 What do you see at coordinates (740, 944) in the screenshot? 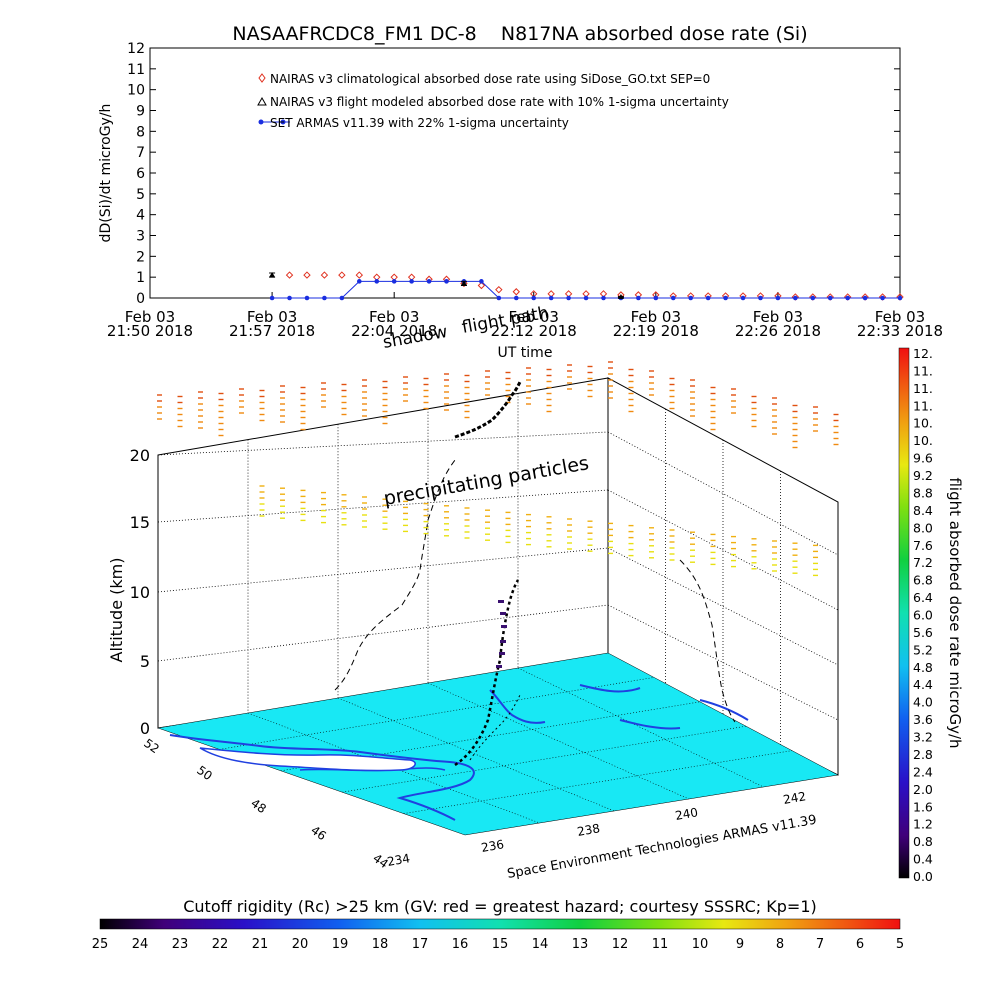
I see `rc-tick-label: 9` at bounding box center [740, 944].